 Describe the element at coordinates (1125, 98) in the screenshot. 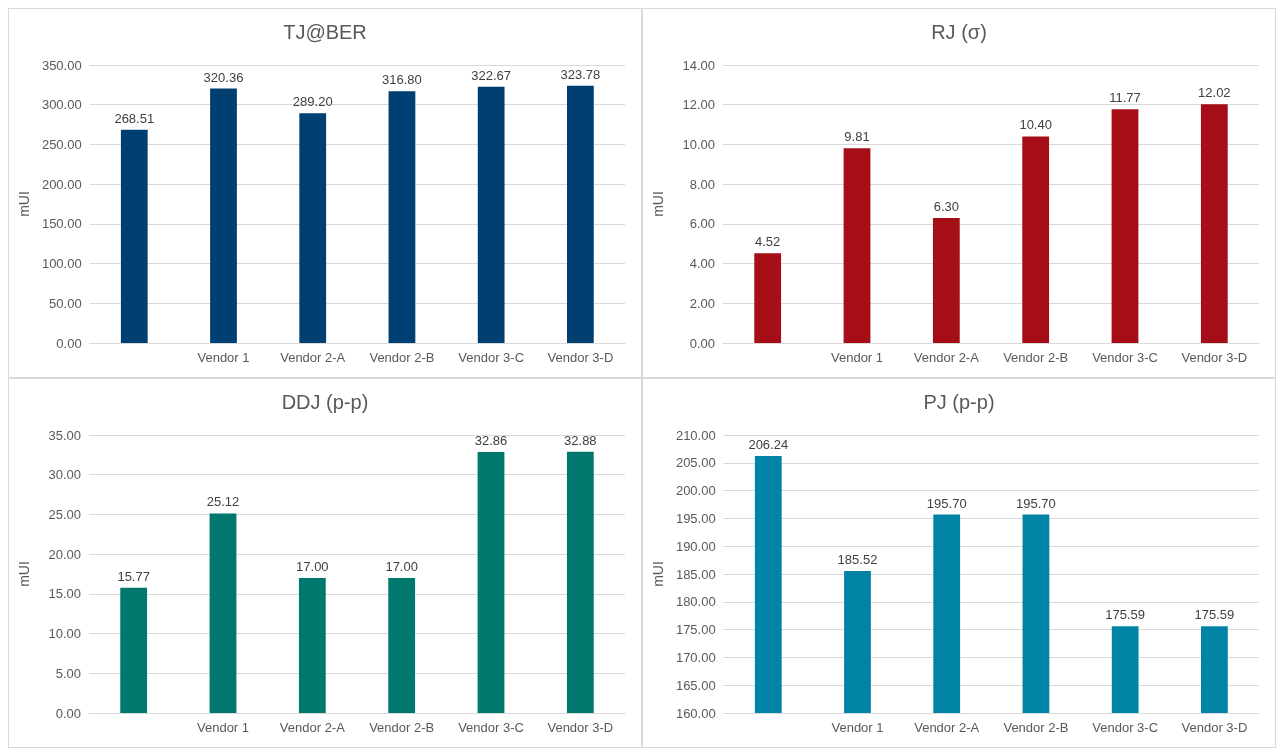

I see `data-label: 11.77` at that location.